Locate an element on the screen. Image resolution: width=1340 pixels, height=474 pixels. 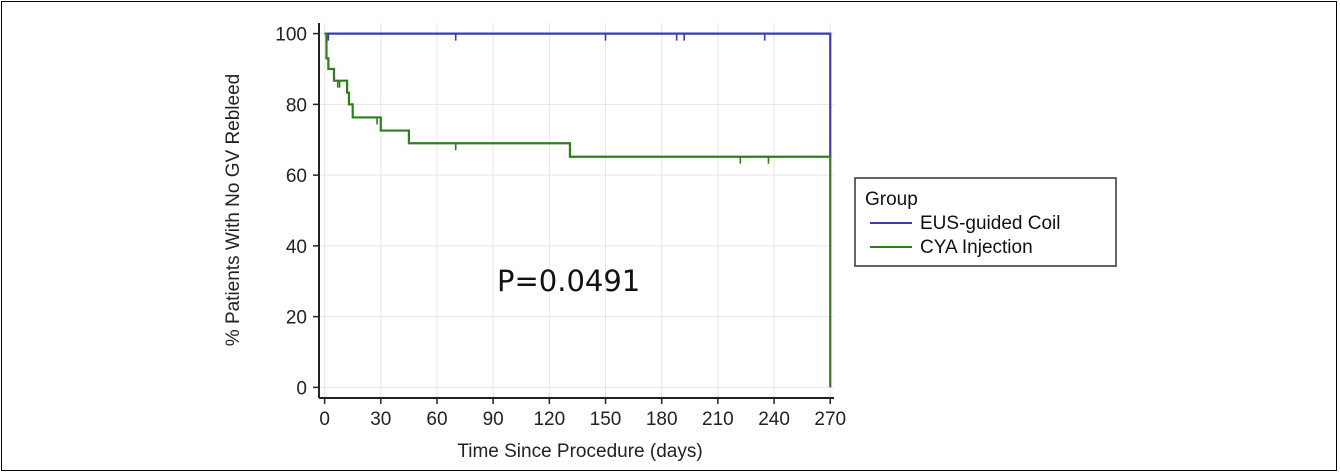
x-tick-label: 270 is located at coordinates (830, 419).